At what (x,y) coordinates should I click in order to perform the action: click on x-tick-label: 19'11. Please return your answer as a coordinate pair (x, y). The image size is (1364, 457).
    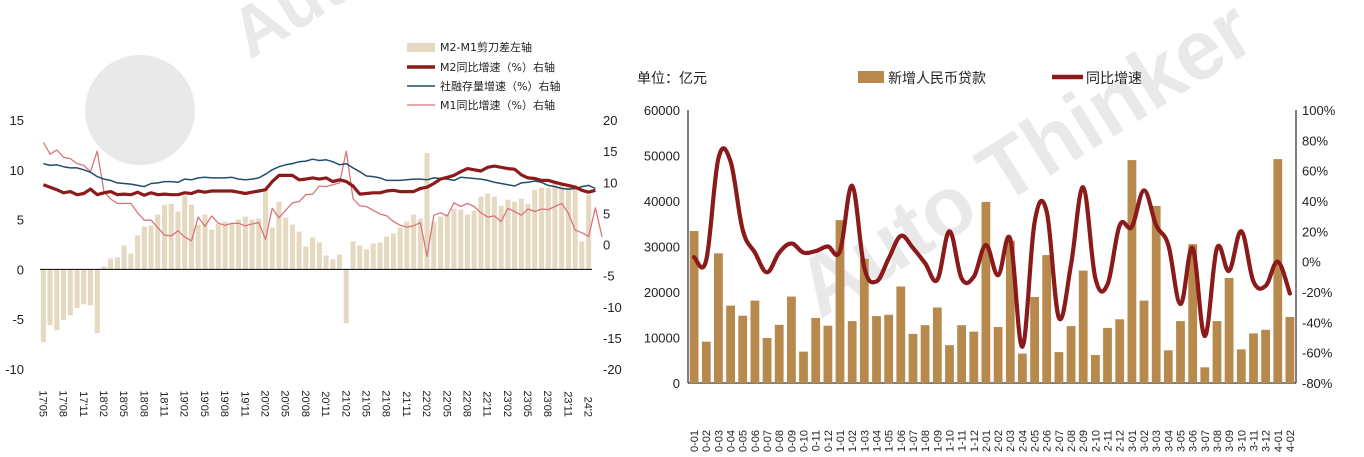
    Looking at the image, I should click on (244, 404).